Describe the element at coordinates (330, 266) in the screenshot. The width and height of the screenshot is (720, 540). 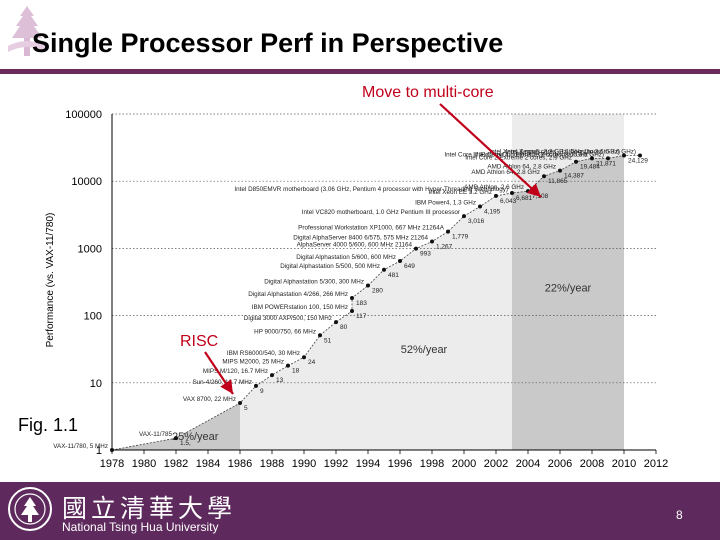
I see `point-label: Digital Alphastation 5/500, 500 MHz` at that location.